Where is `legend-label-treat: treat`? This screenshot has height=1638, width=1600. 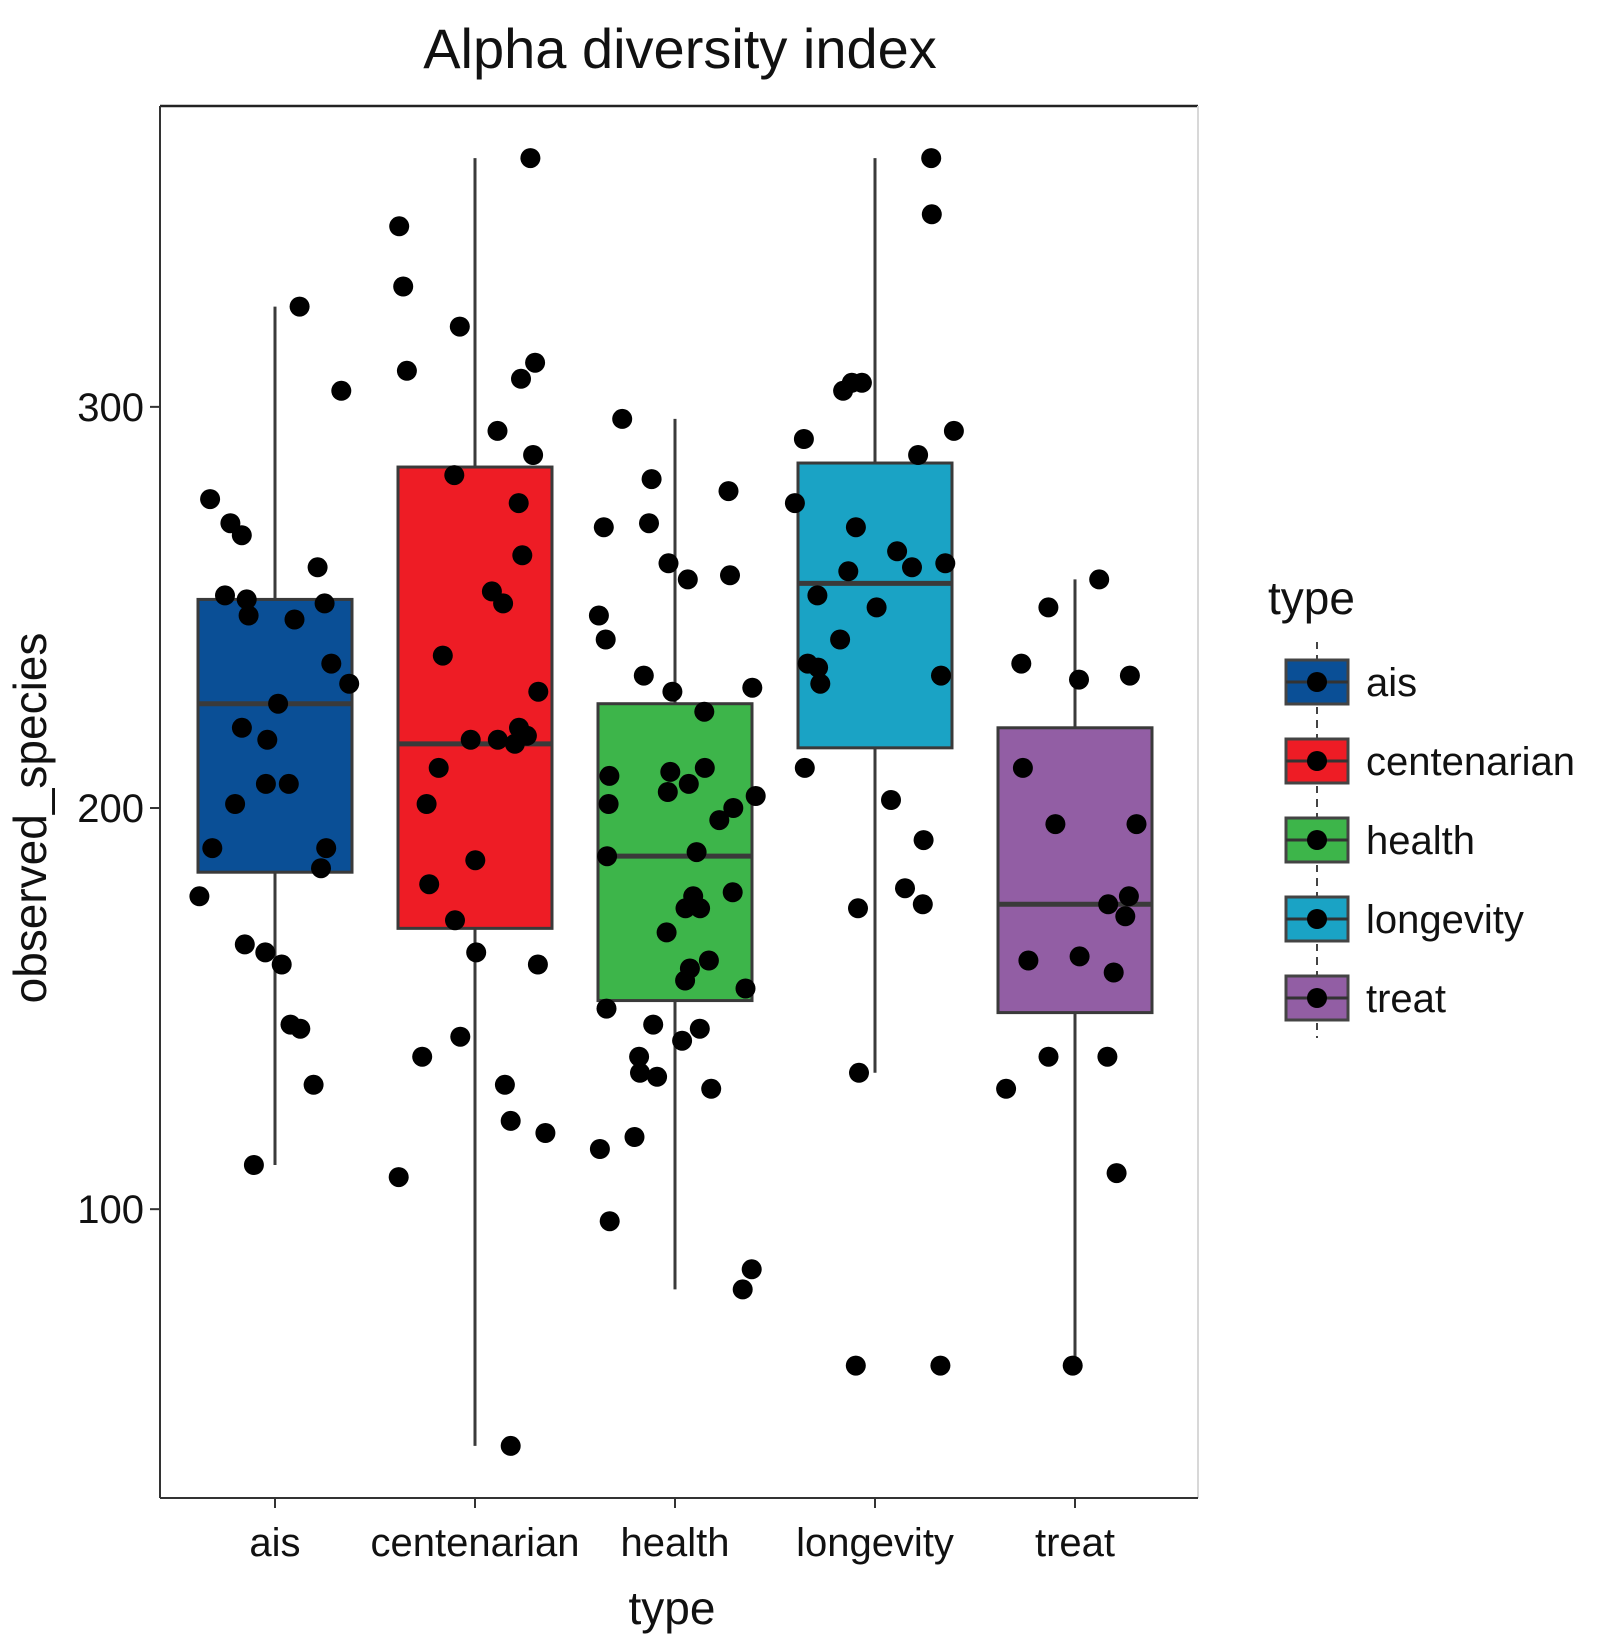
legend-label-treat: treat is located at coordinates (1406, 999).